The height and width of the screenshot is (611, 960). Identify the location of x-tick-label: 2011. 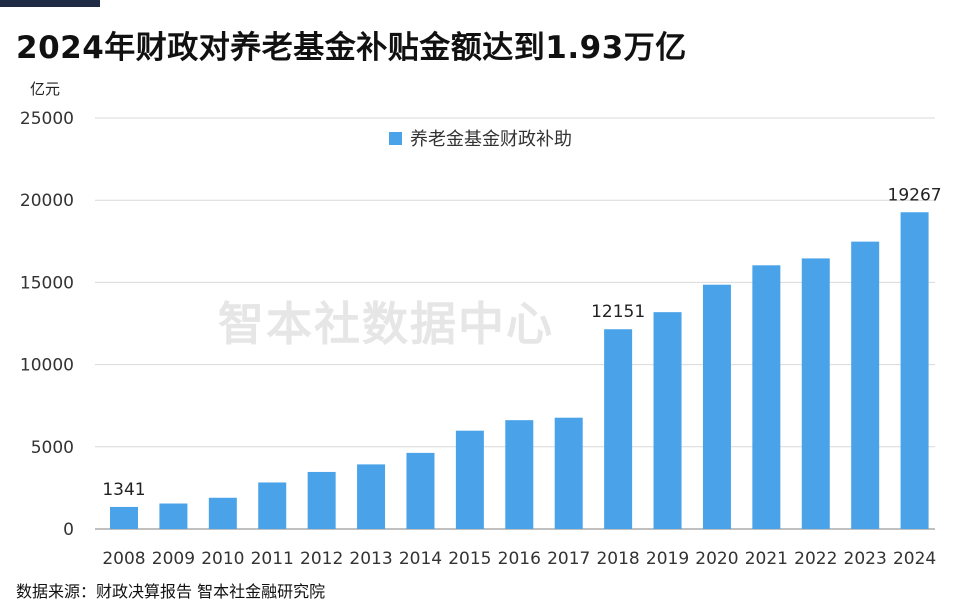
(272, 559).